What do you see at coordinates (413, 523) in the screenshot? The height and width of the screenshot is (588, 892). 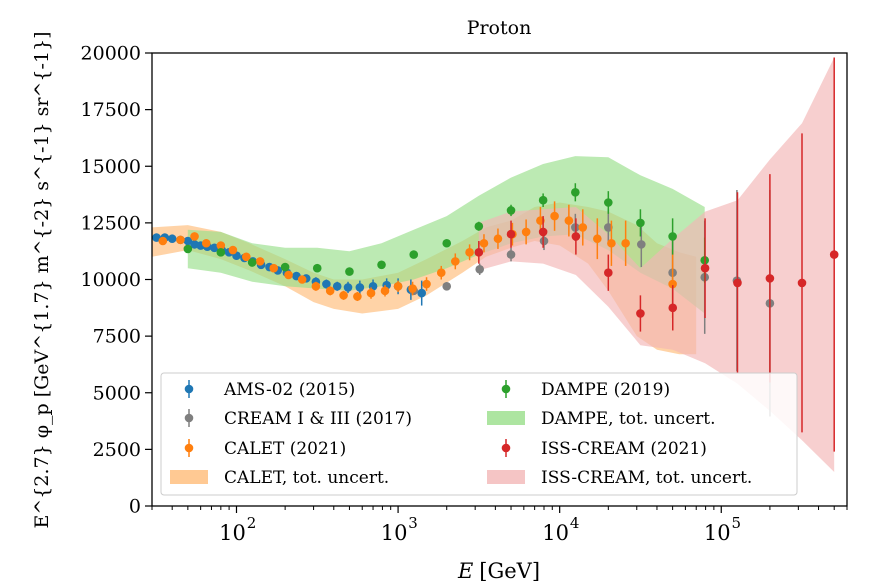 I see `x-tick-exponent: 3` at bounding box center [413, 523].